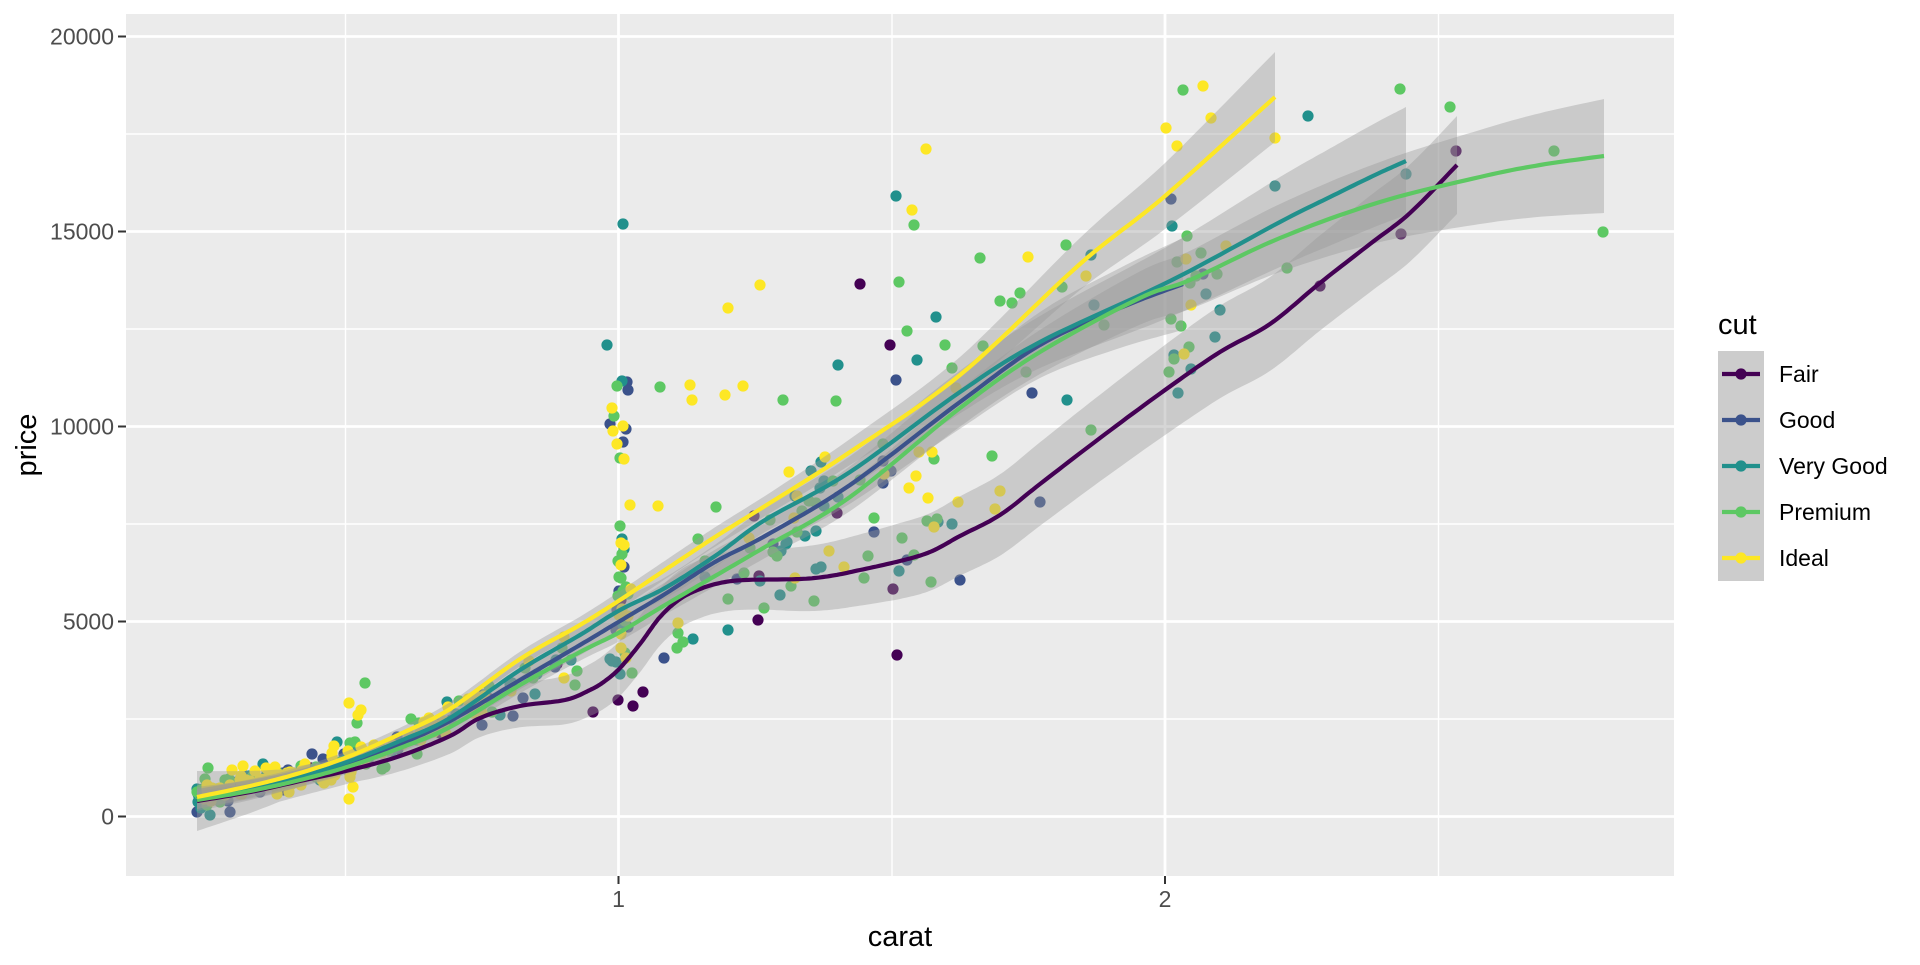 This screenshot has width=1920, height=965. What do you see at coordinates (618, 899) in the screenshot?
I see `svg-text: 1` at bounding box center [618, 899].